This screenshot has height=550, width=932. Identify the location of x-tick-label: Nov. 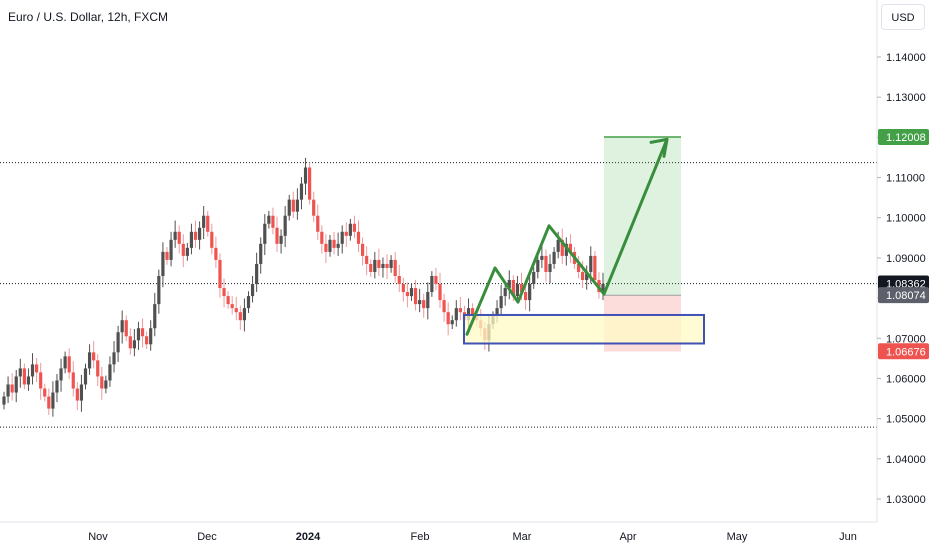
(98, 537).